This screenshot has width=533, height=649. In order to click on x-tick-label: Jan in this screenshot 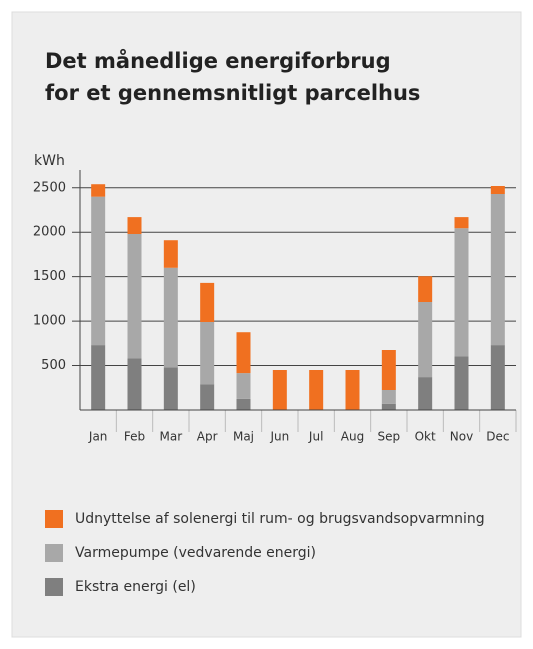, I will do `click(98, 437)`.